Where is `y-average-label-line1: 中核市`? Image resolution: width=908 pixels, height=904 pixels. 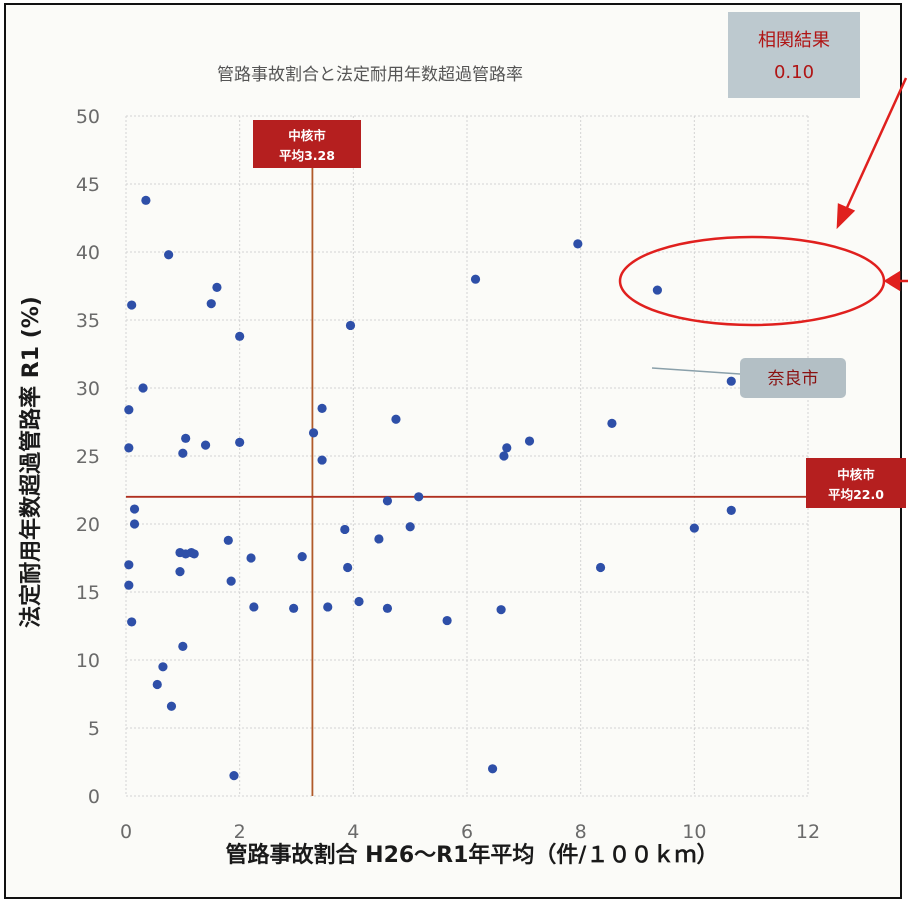
y-average-label-line1: 中核市 is located at coordinates (856, 474).